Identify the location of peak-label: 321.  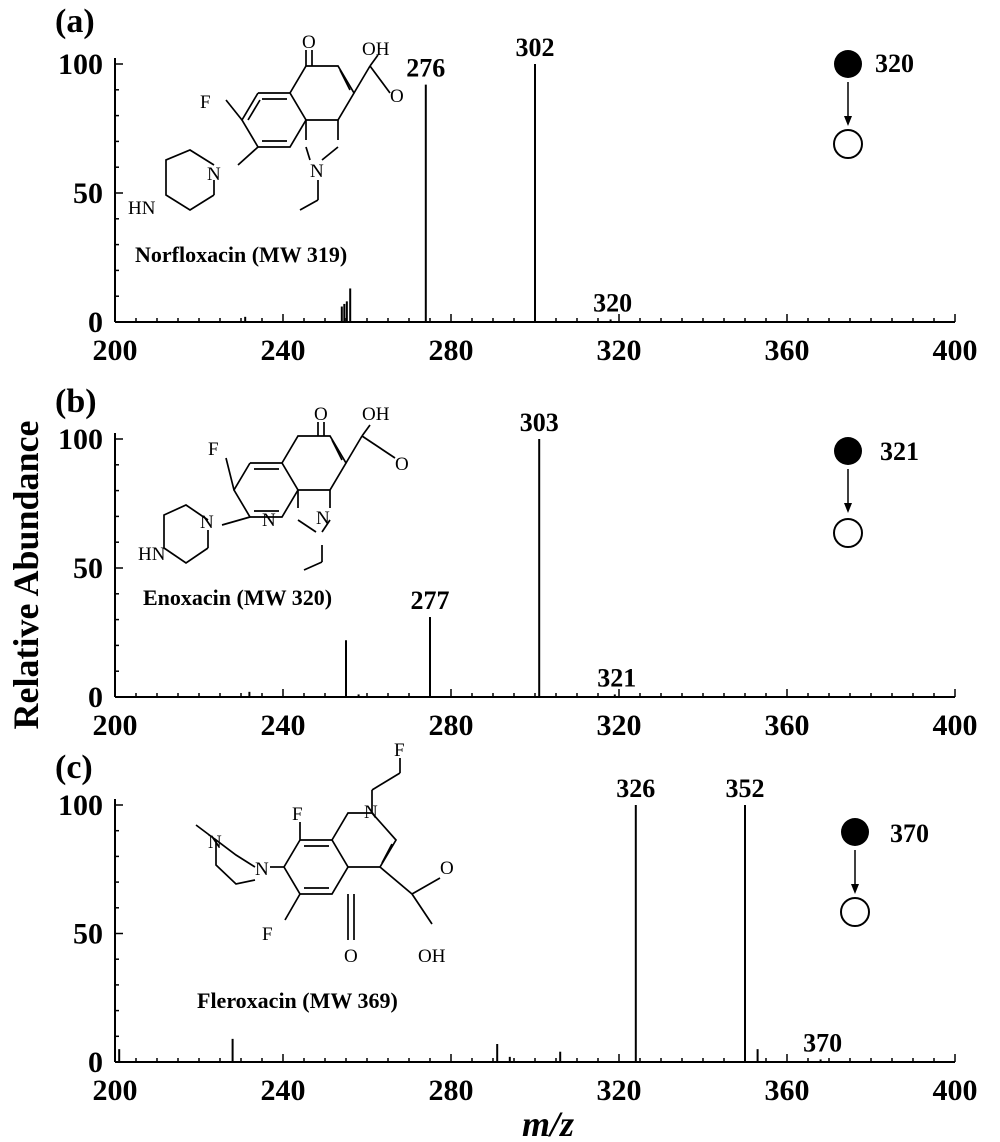
(616, 677).